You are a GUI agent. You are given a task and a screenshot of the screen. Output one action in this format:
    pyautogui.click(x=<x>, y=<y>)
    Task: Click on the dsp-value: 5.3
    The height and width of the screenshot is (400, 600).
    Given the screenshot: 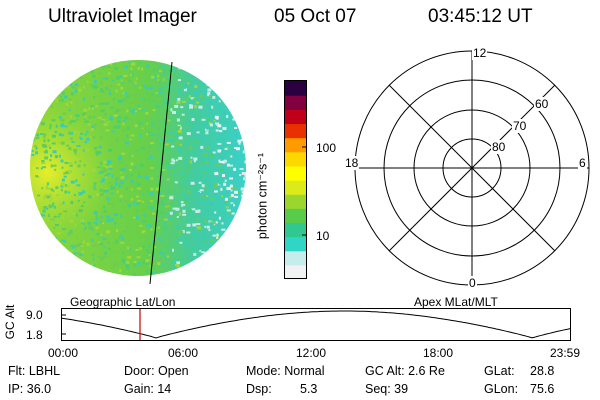 What is the action you would take?
    pyautogui.click(x=309, y=389)
    